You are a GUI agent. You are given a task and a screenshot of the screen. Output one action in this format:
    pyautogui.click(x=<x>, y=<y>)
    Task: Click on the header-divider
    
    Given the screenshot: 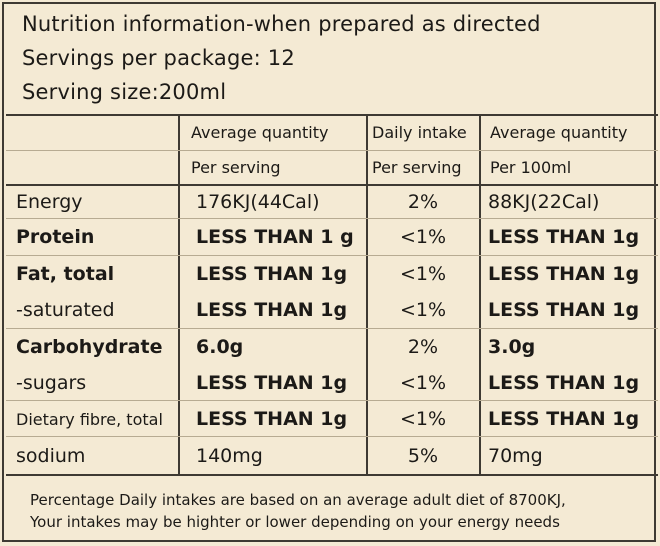 What is the action you would take?
    pyautogui.click(x=332, y=115)
    